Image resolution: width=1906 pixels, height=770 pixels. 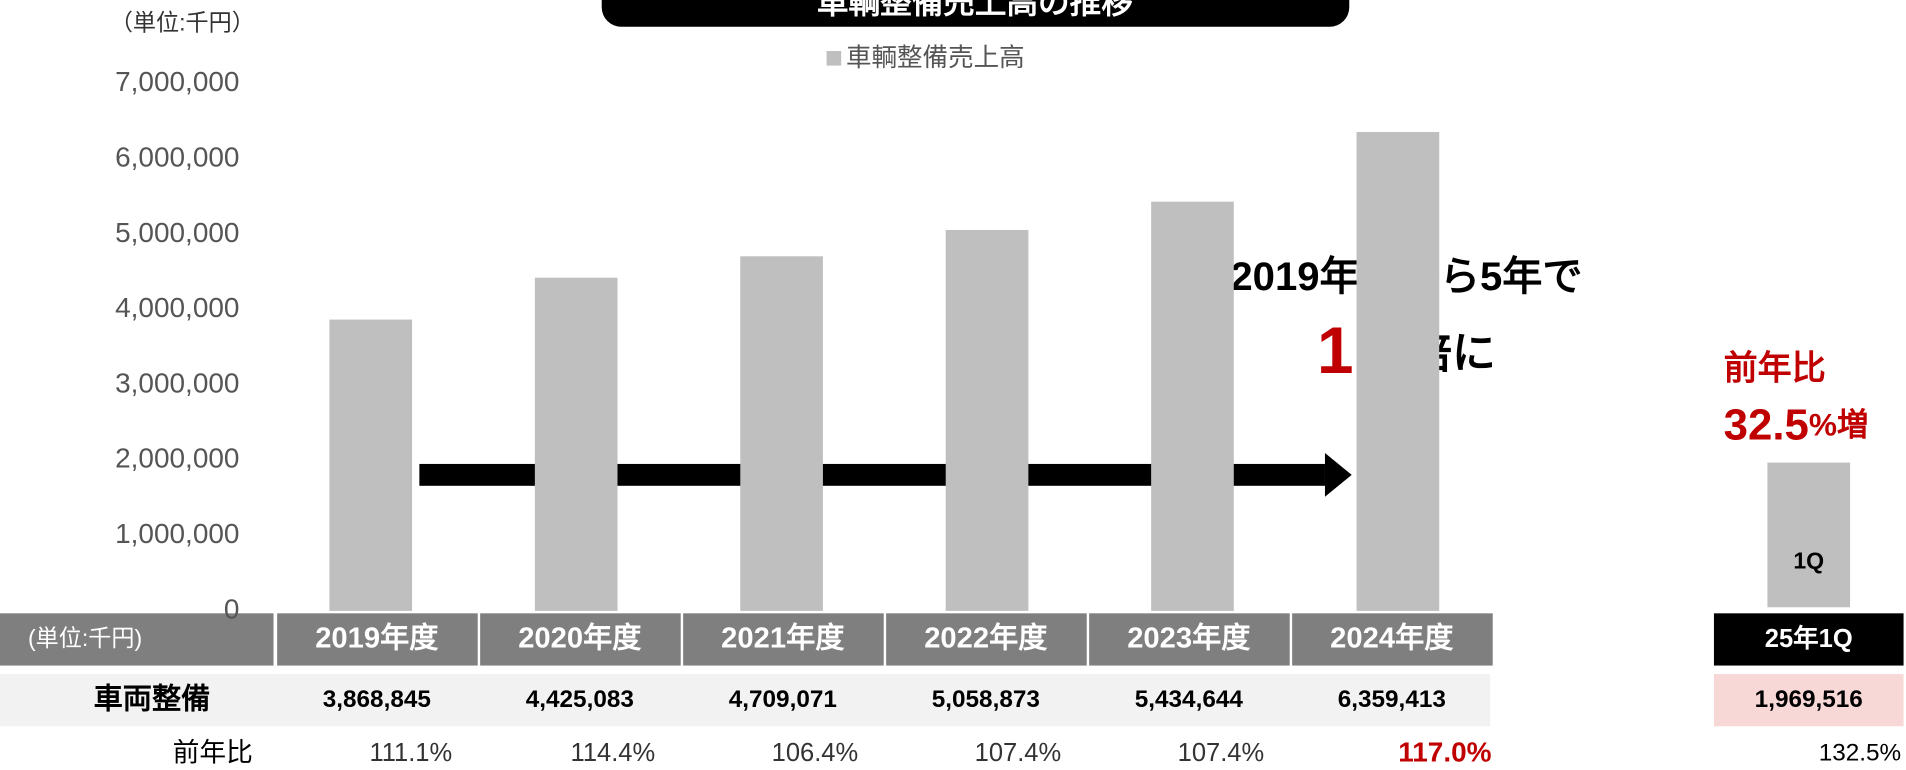 I want to click on arrow, so click(x=872, y=474).